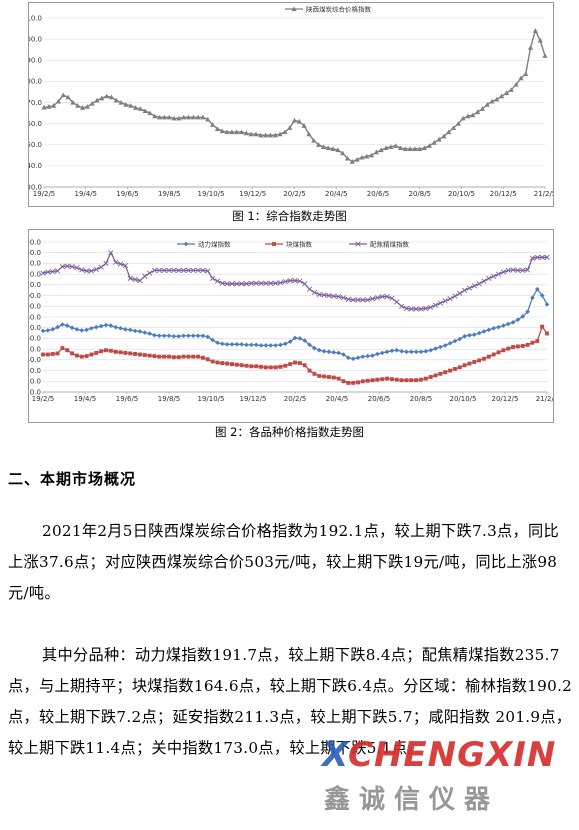  I want to click on x-tick-label: 19/8/5, so click(169, 399).